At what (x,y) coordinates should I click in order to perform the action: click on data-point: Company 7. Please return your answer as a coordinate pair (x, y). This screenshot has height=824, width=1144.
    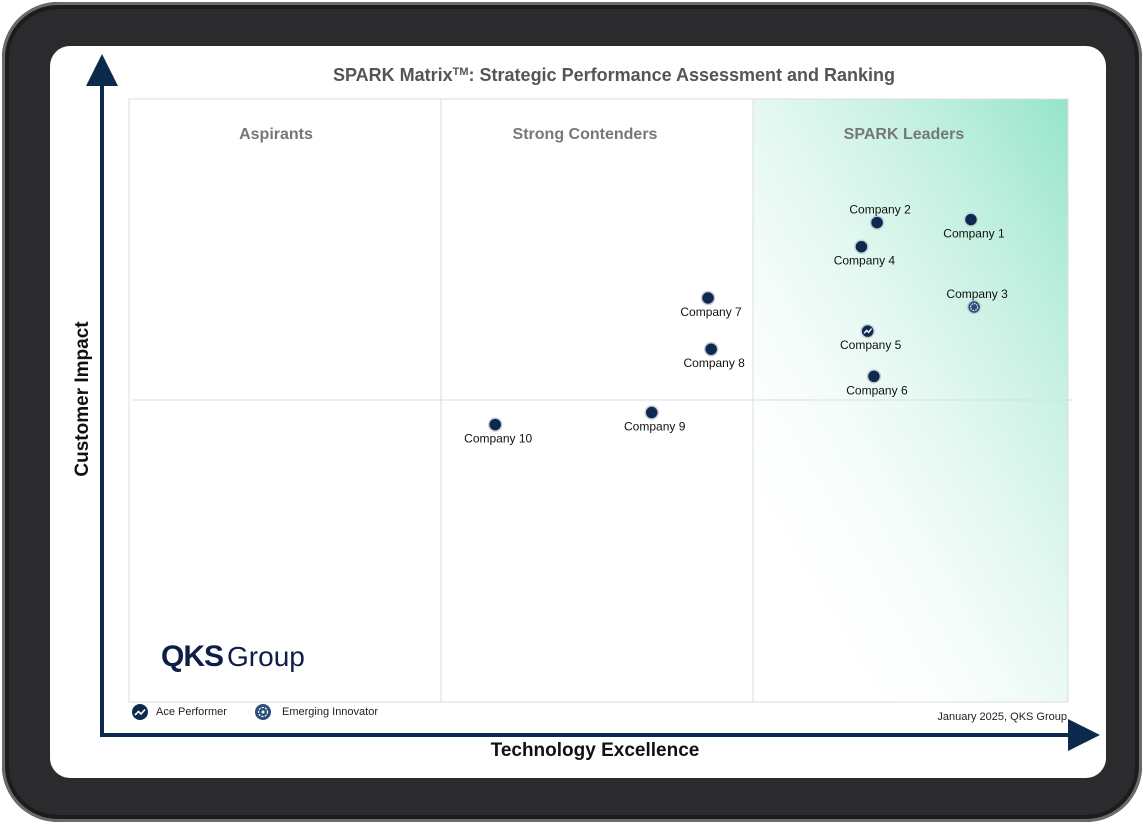
    Looking at the image, I should click on (711, 304).